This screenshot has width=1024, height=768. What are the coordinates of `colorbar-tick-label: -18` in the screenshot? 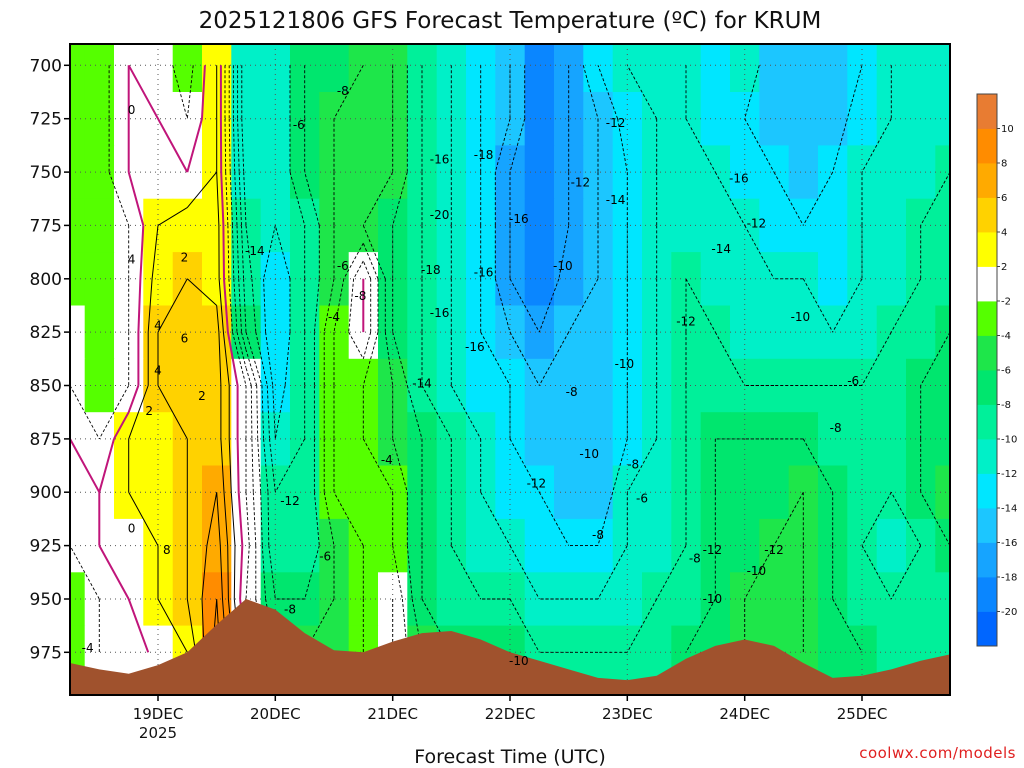 It's located at (1009, 578).